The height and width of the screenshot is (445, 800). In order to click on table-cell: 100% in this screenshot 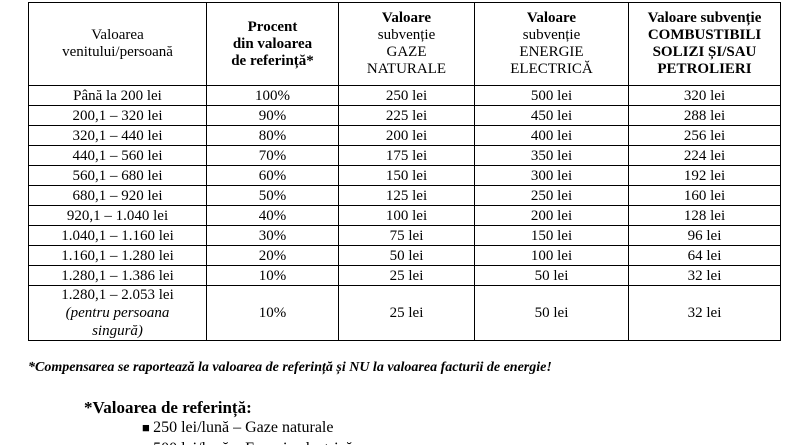, I will do `click(272, 95)`.